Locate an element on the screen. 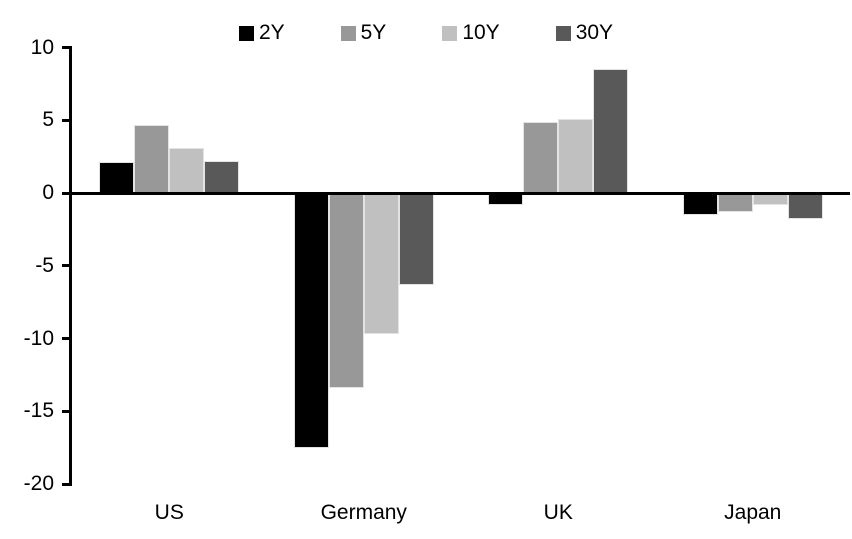 The image size is (852, 539). legend-label: 2Y is located at coordinates (271, 32).